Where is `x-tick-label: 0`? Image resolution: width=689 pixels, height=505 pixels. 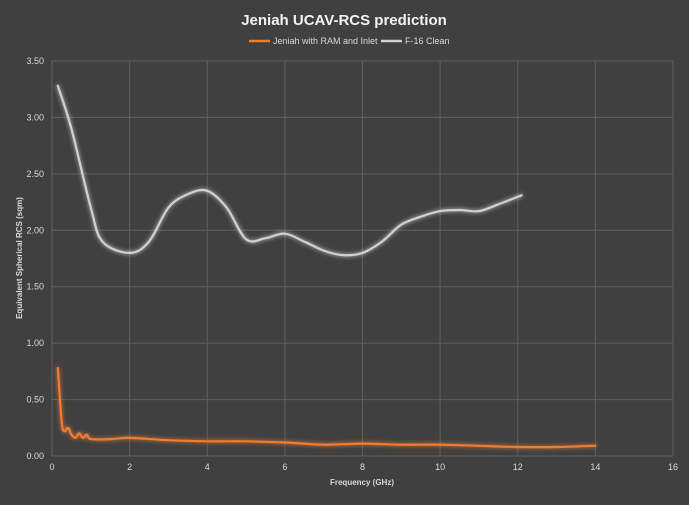 x-tick-label: 0 is located at coordinates (51, 467).